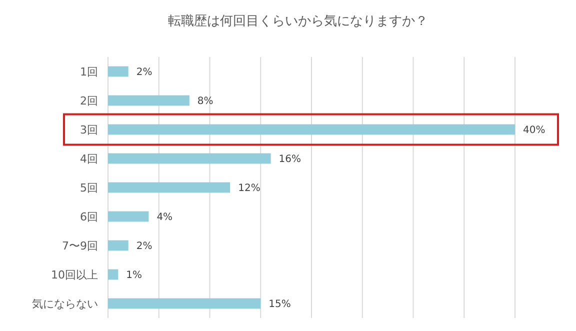 This screenshot has width=576, height=331. Describe the element at coordinates (89, 187) in the screenshot. I see `y-tick-label: 5回` at that location.